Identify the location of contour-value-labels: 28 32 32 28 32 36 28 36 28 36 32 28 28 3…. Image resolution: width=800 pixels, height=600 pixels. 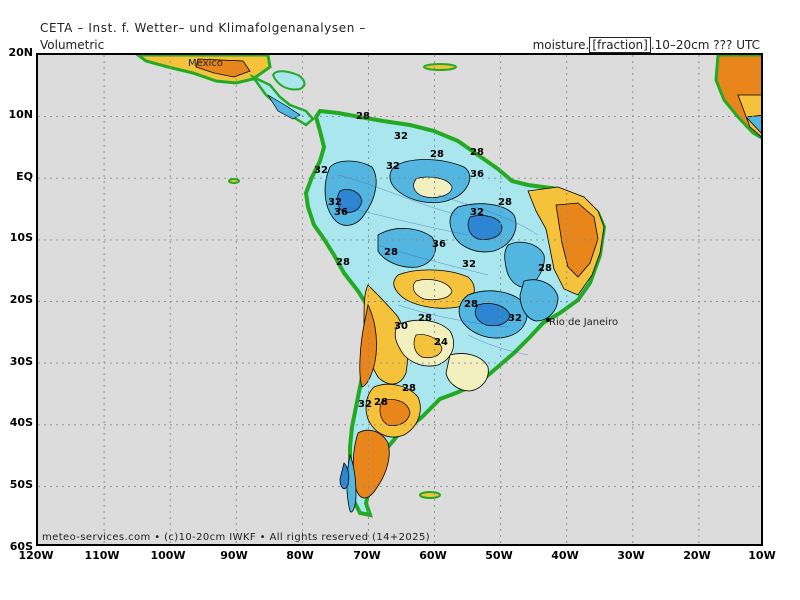
(433, 260).